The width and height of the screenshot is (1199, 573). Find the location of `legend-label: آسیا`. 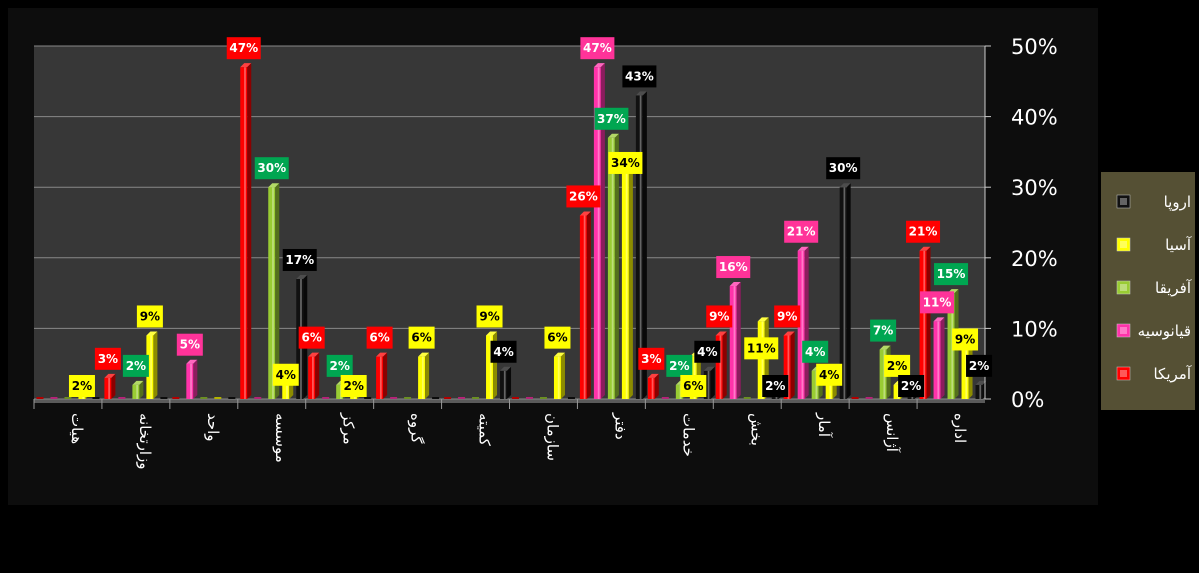

legend-label: آسیا is located at coordinates (1178, 245).